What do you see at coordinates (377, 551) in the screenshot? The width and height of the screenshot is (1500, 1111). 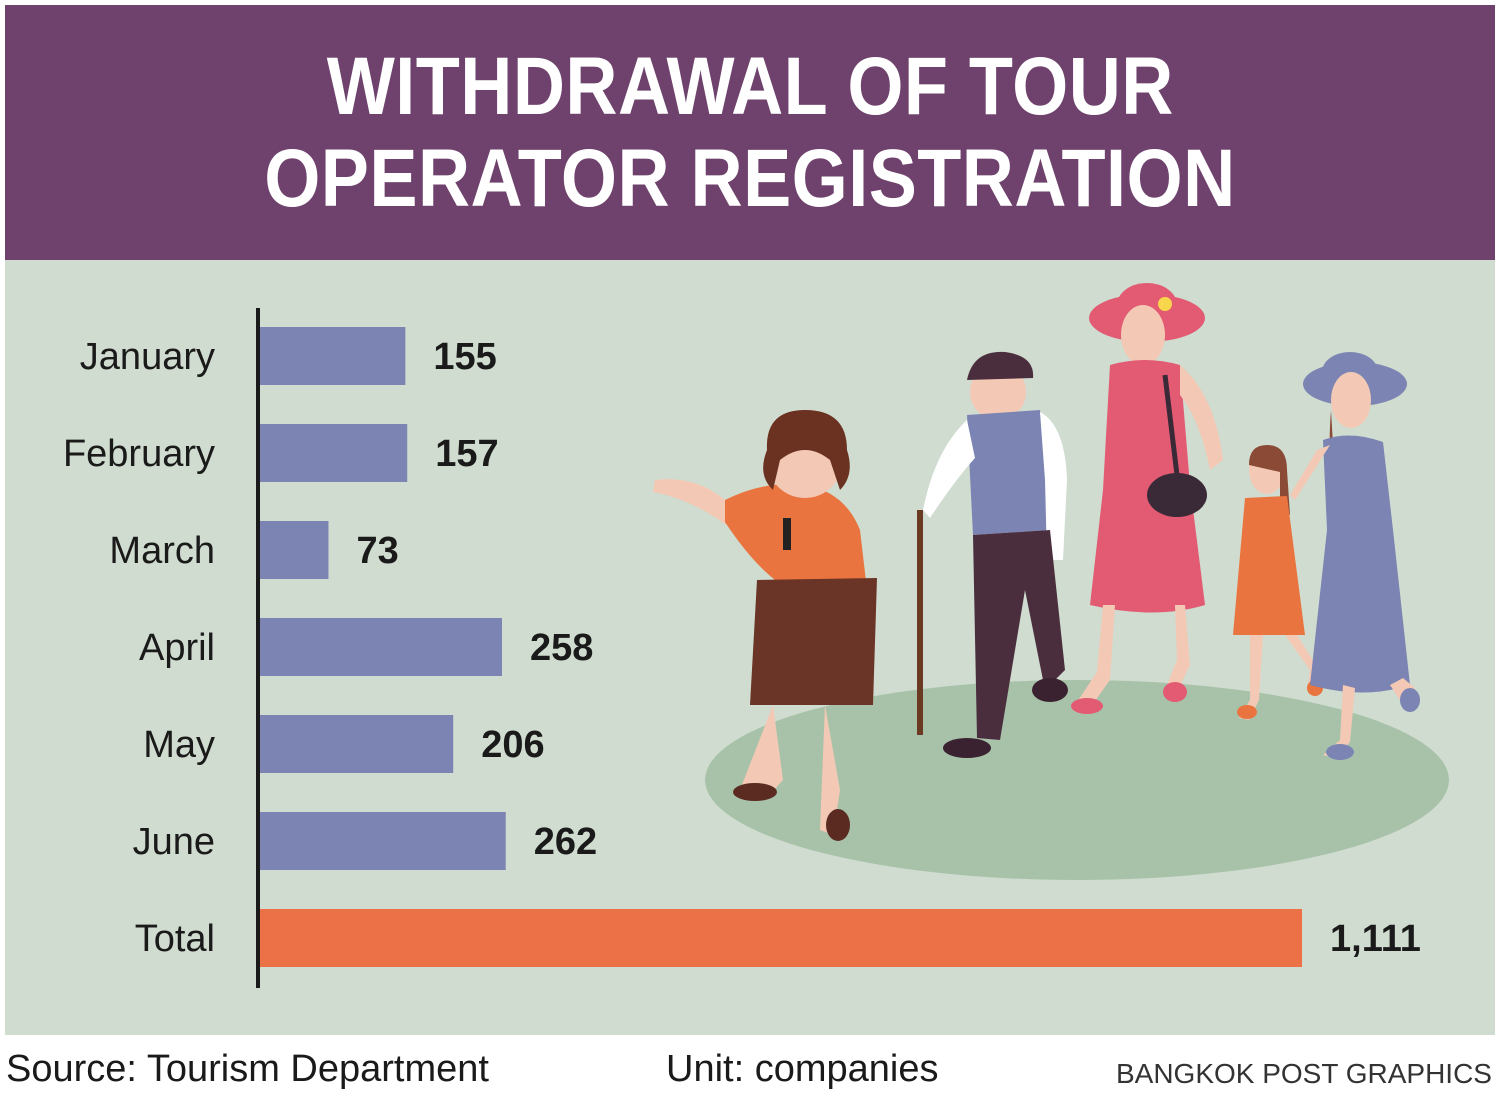 I see `value-label: 73` at bounding box center [377, 551].